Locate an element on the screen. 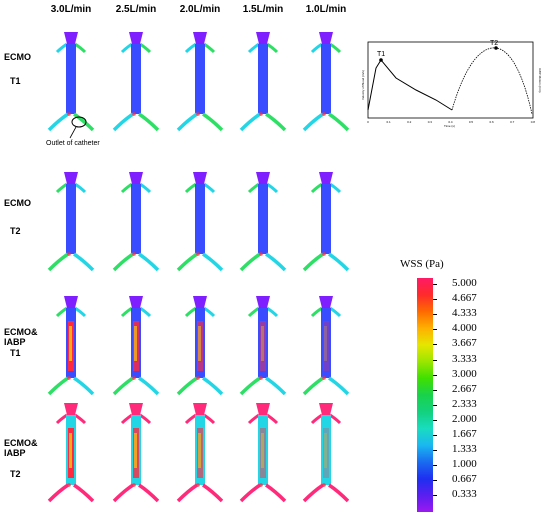 The image size is (550, 517). iabp-curve is located at coordinates (492, 81).